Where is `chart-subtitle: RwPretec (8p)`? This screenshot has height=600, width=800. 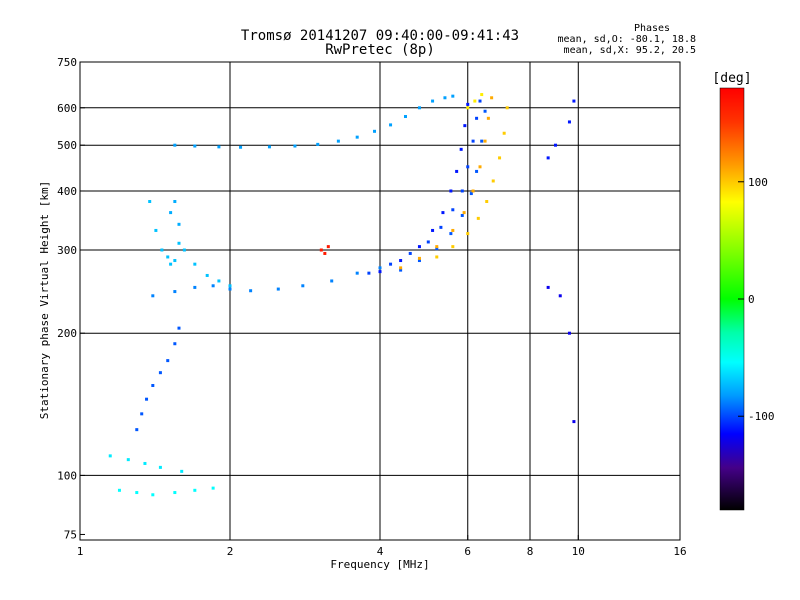 chart-subtitle: RwPretec (8p) is located at coordinates (380, 50).